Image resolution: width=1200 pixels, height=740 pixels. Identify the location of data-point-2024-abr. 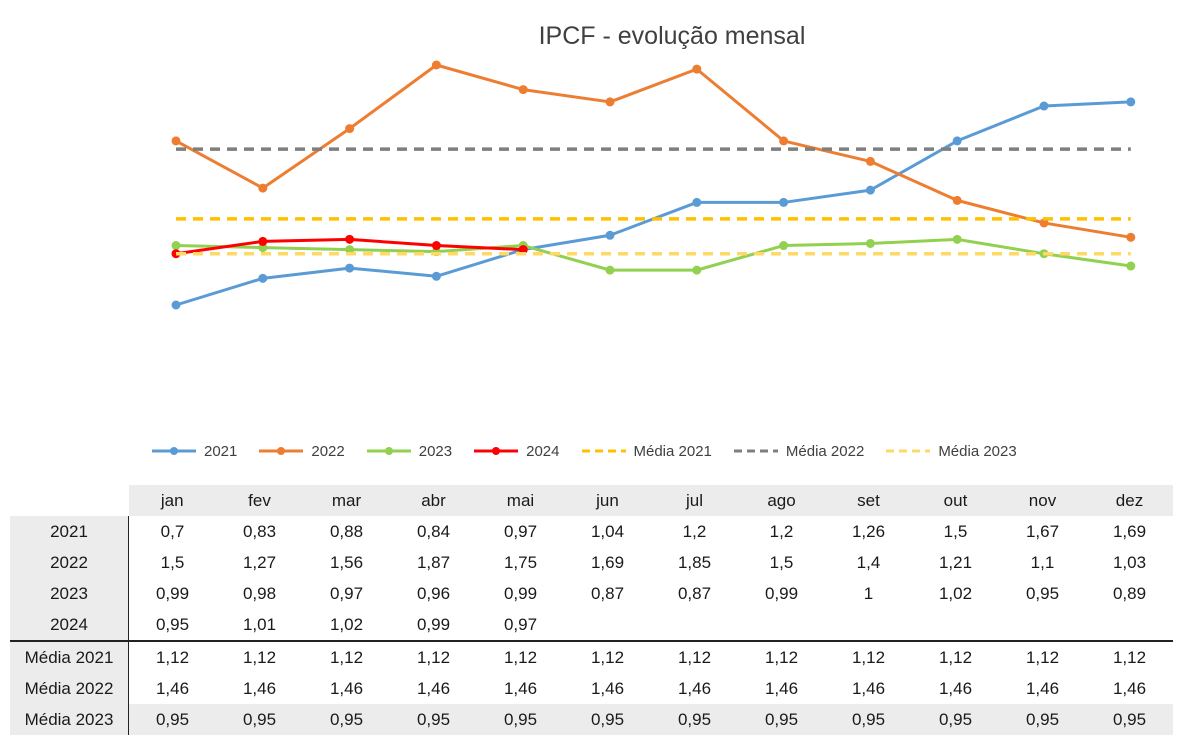
(436, 246).